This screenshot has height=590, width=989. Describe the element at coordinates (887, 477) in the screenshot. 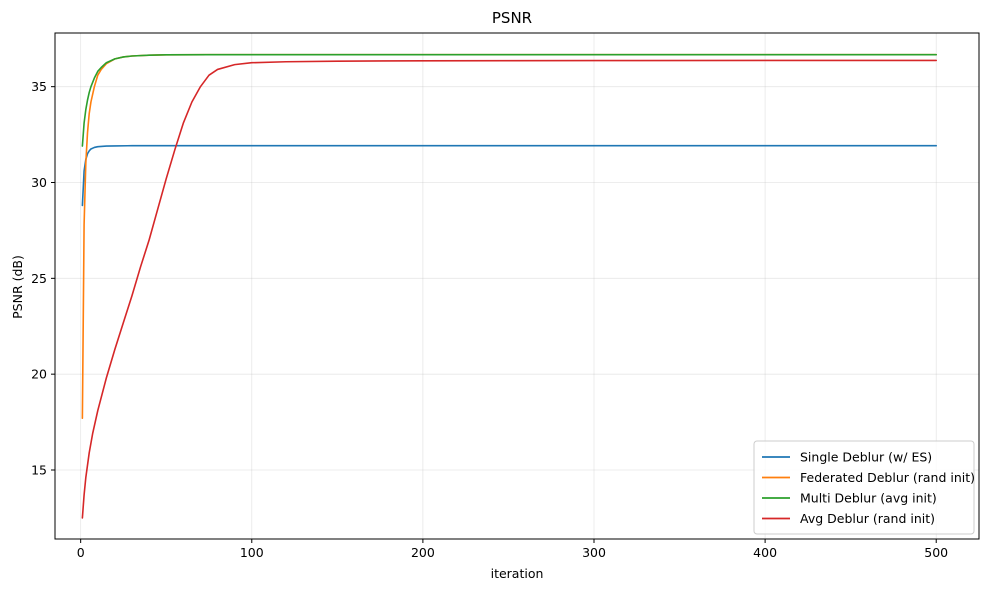

I see `legend-label-1: Federated Deblur (rand init)` at that location.